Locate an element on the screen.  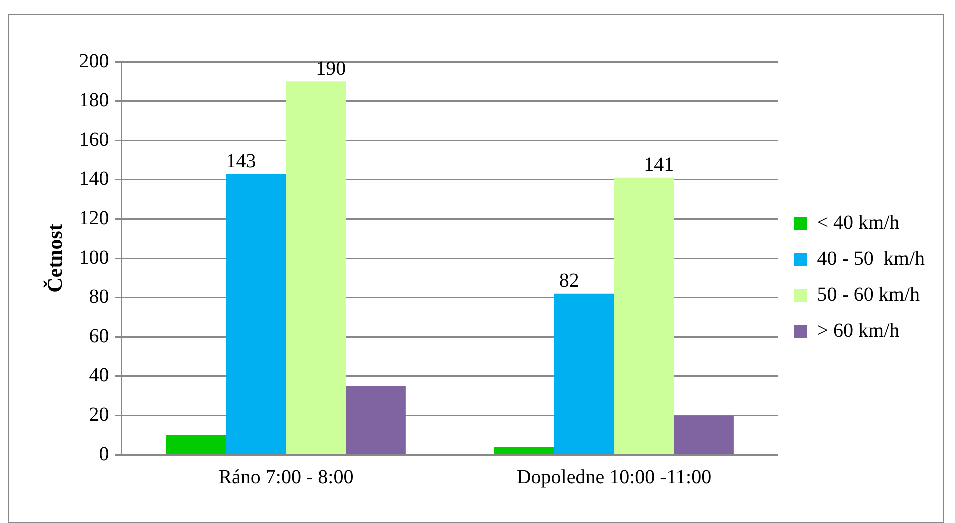
y-tick-label: 40 is located at coordinates (99, 375).